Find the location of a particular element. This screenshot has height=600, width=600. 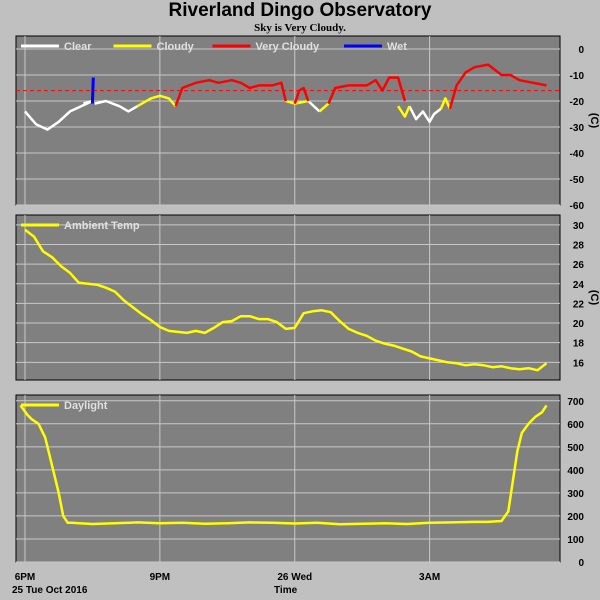

series-line-wet is located at coordinates (92, 90).